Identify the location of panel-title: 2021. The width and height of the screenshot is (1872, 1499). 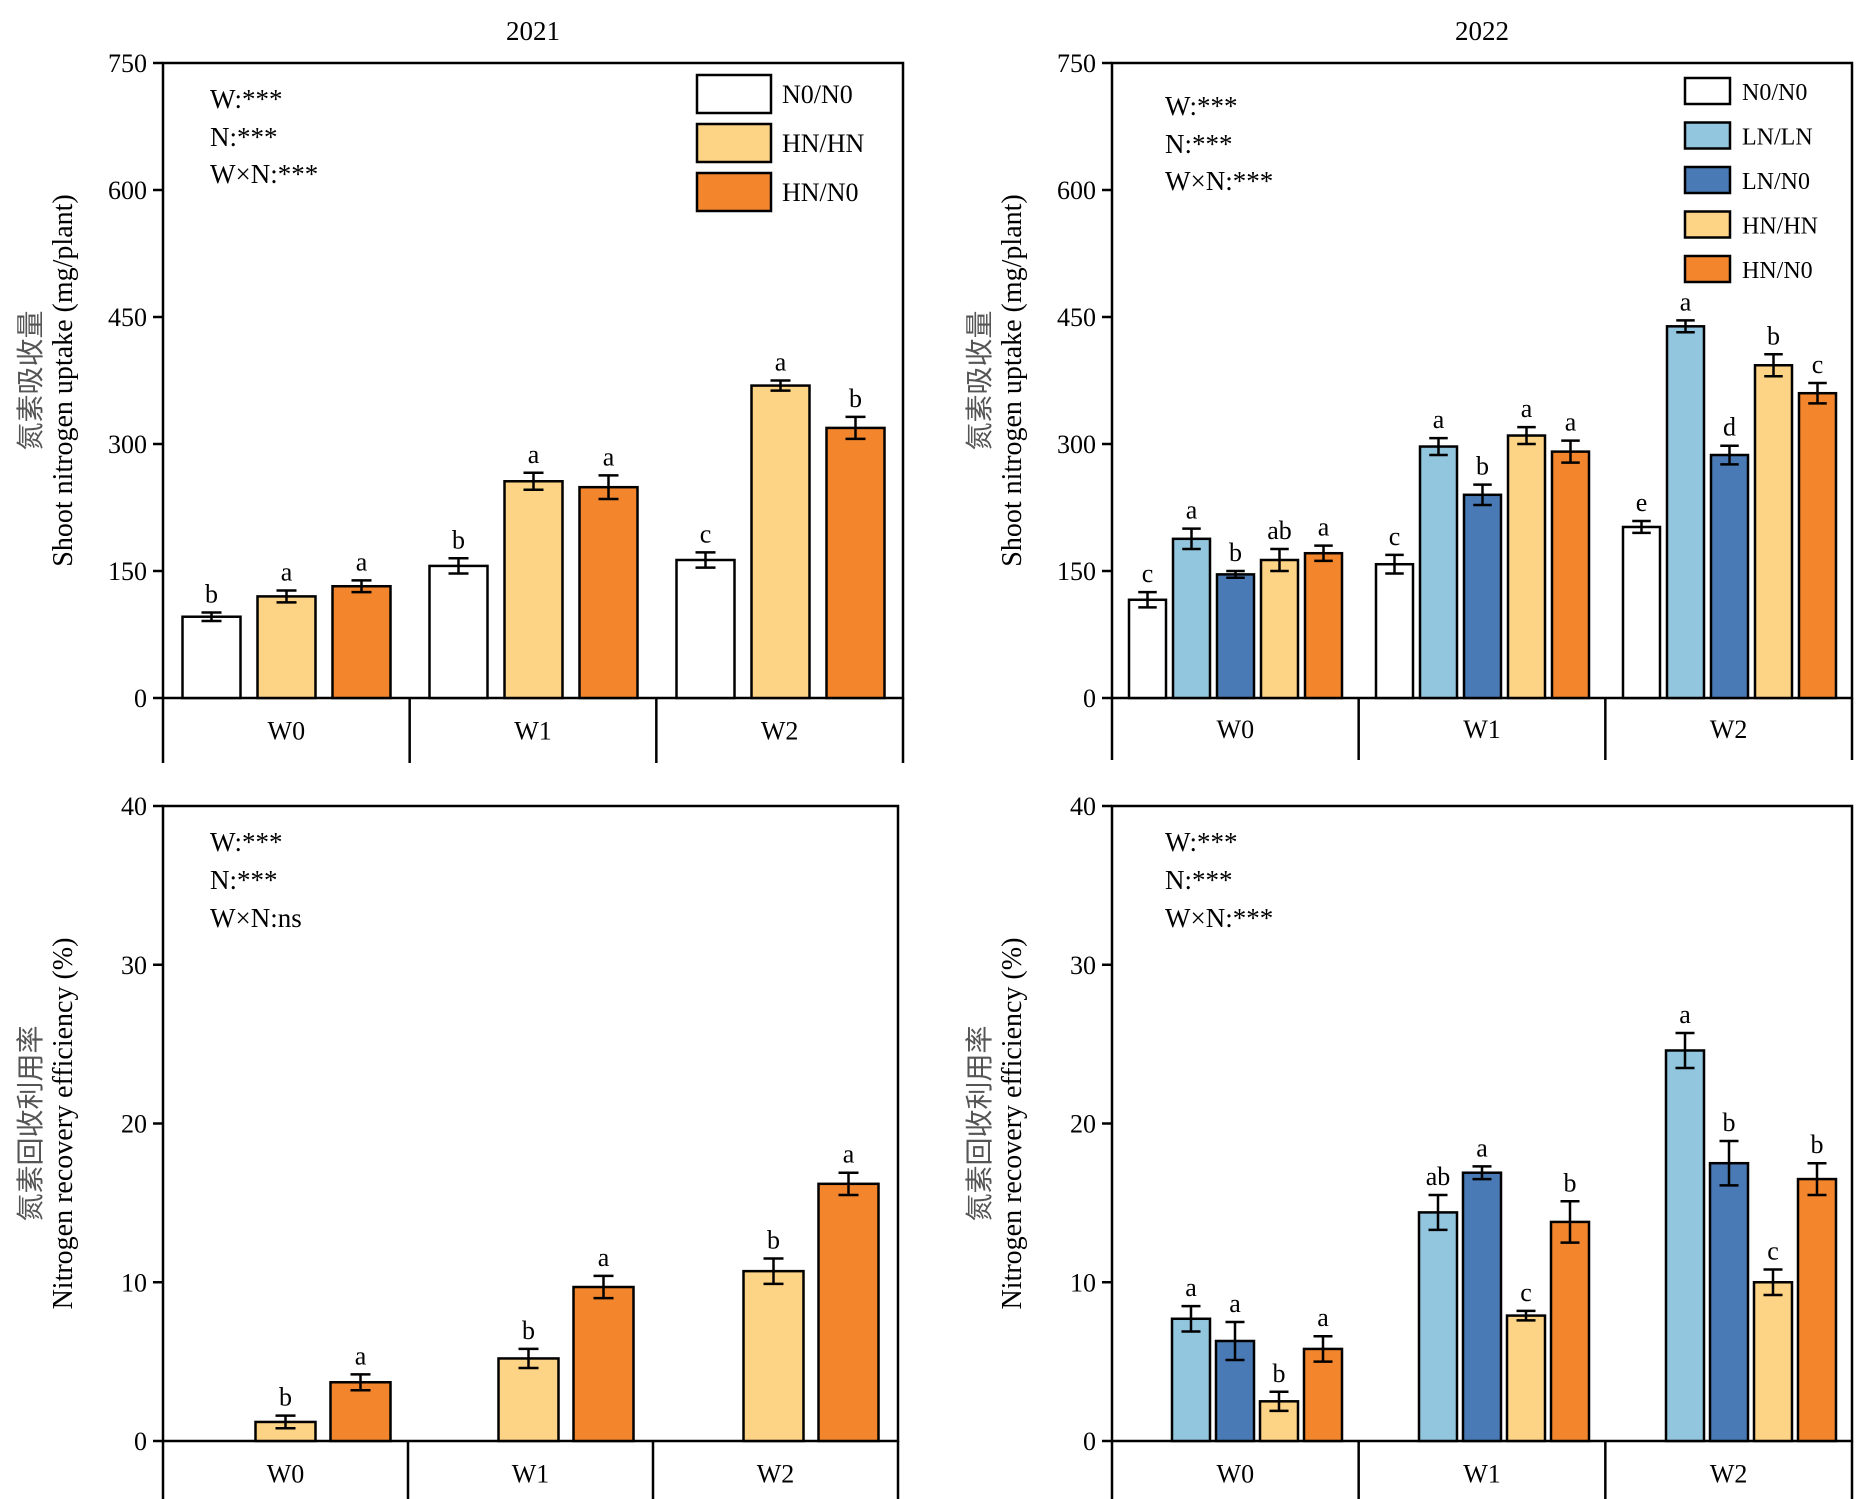
(533, 31).